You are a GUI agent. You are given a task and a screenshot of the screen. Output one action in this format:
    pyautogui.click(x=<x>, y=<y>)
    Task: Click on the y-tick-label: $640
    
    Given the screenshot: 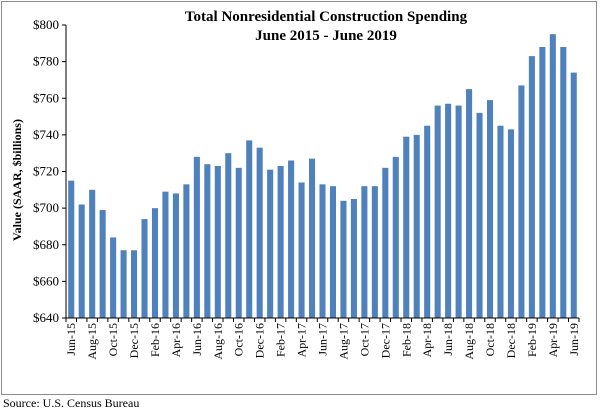 What is the action you would take?
    pyautogui.click(x=46, y=317)
    